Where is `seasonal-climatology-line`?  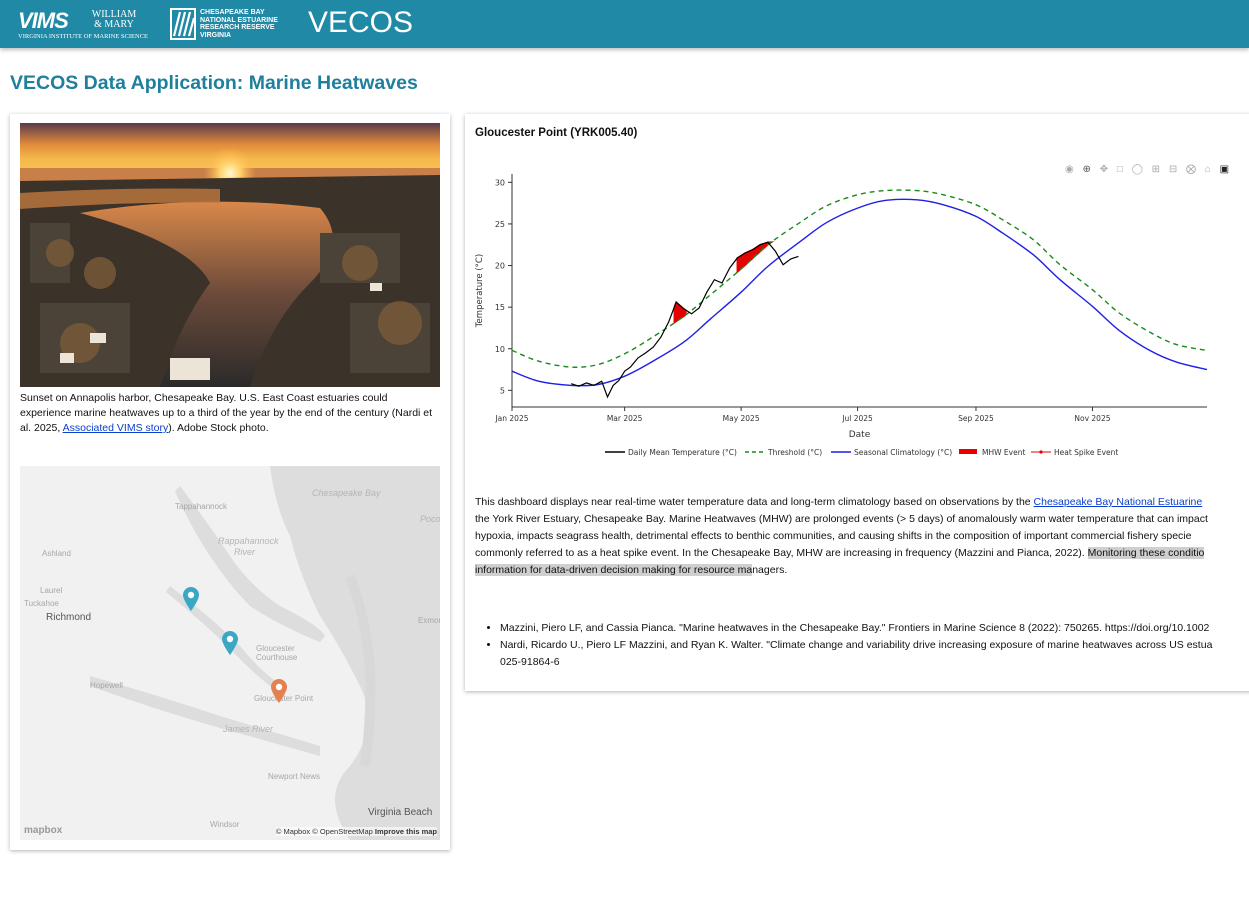
seasonal-climatology-line is located at coordinates (859, 292).